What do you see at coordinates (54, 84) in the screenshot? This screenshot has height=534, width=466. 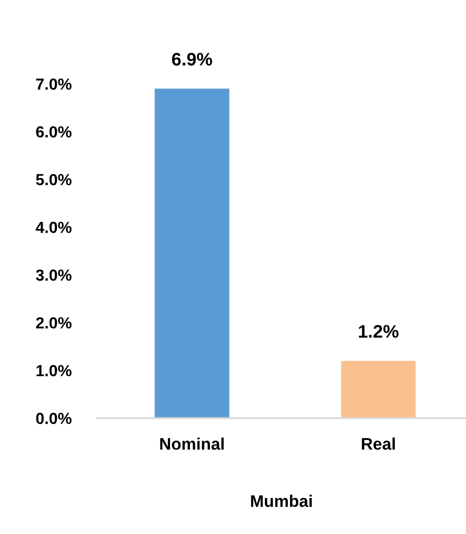 I see `y-tick-label: 7.0%` at bounding box center [54, 84].